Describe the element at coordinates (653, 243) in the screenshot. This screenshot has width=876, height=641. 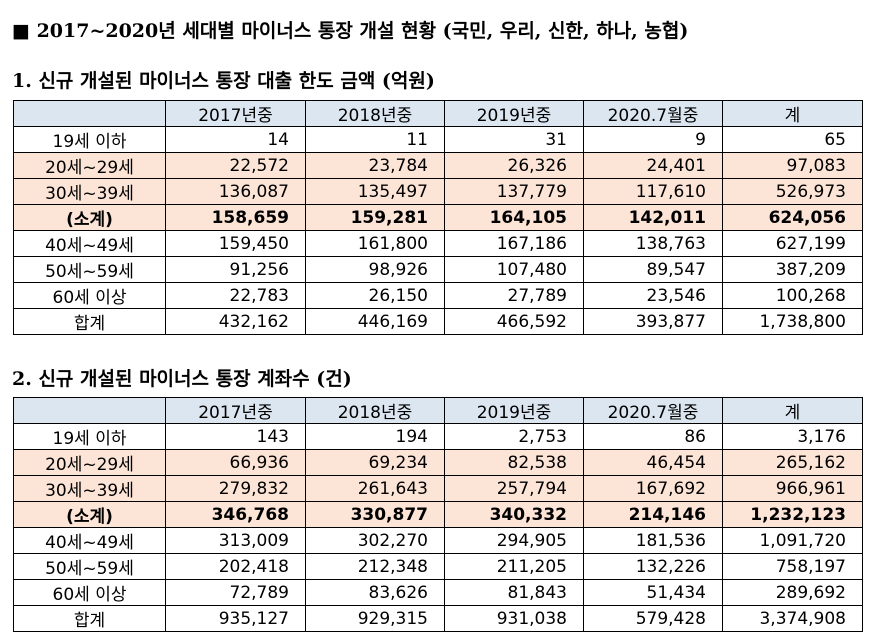
I see `cell: 138,763` at that location.